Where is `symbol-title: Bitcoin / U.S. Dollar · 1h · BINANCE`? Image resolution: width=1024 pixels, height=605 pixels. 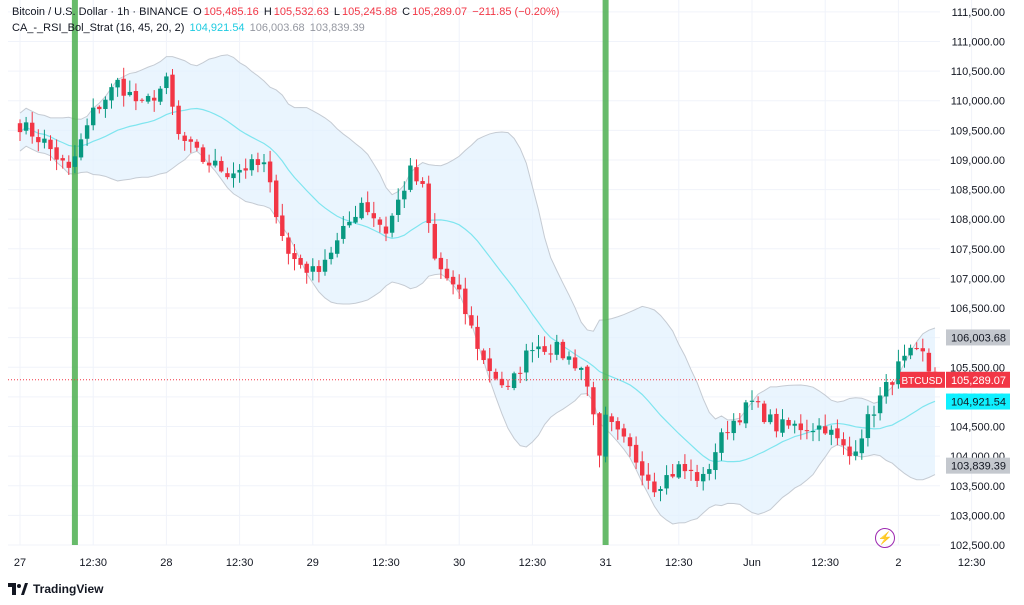 symbol-title: Bitcoin / U.S. Dollar · 1h · BINANCE is located at coordinates (100, 12).